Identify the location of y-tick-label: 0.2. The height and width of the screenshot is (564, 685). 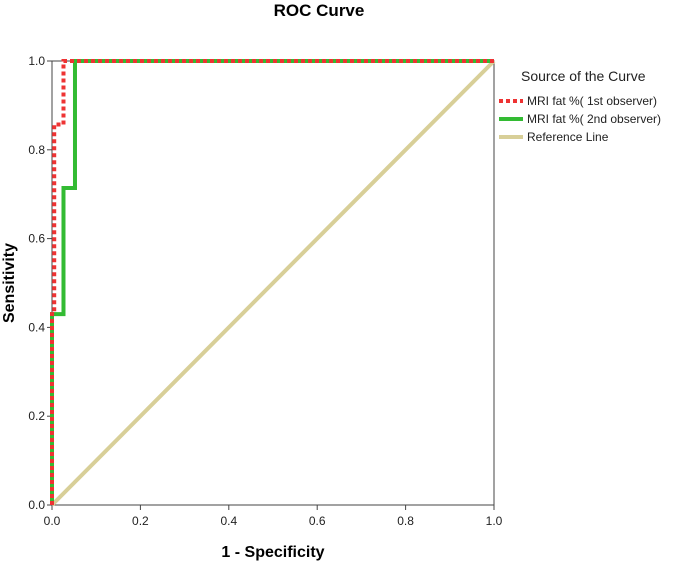
(36, 416).